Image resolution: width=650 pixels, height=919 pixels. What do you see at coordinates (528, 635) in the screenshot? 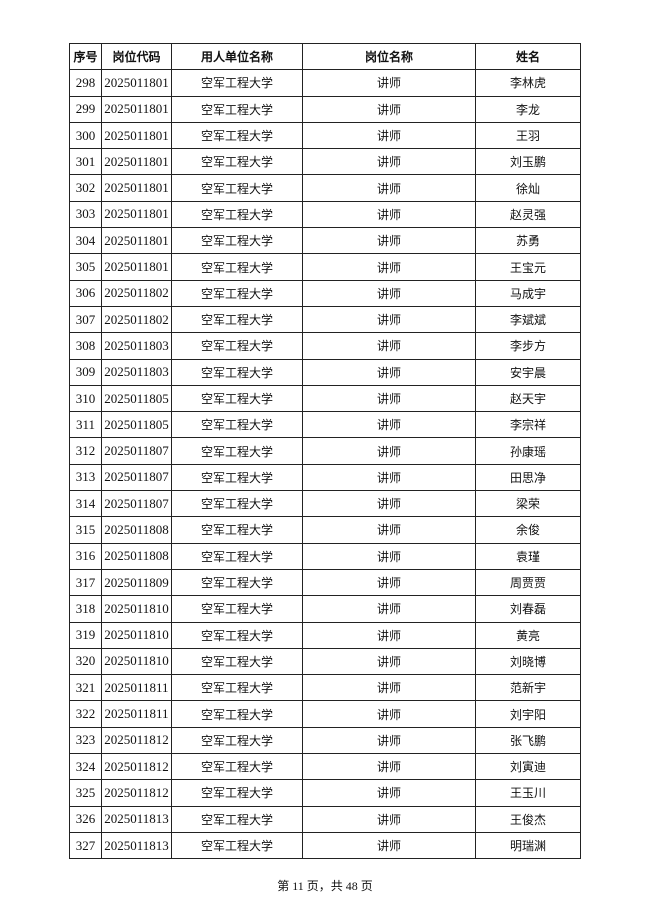
I see `cell-name: 黄亮` at bounding box center [528, 635].